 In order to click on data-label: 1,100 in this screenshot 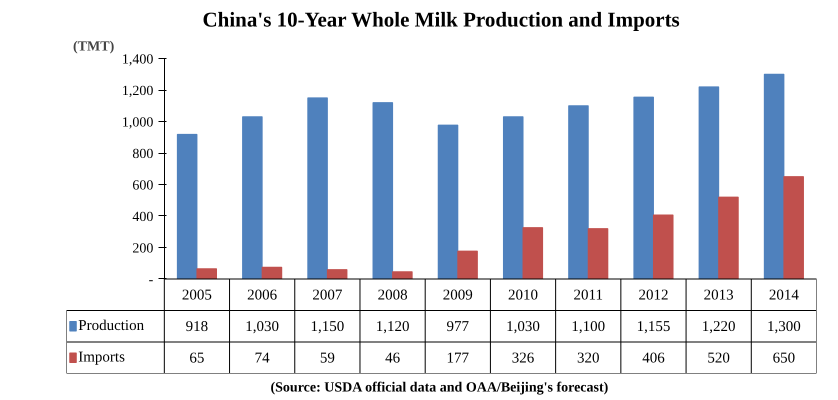, I will do `click(588, 327)`.